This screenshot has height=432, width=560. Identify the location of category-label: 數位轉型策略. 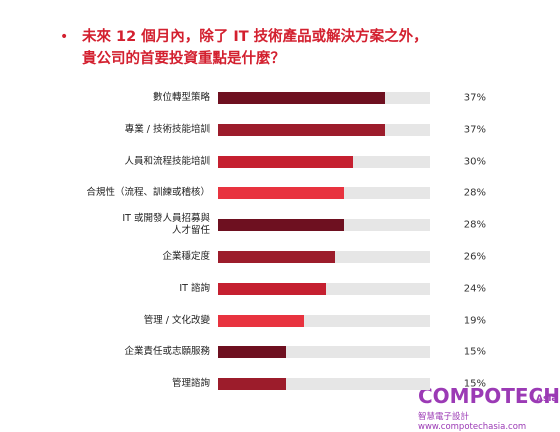
(181, 97).